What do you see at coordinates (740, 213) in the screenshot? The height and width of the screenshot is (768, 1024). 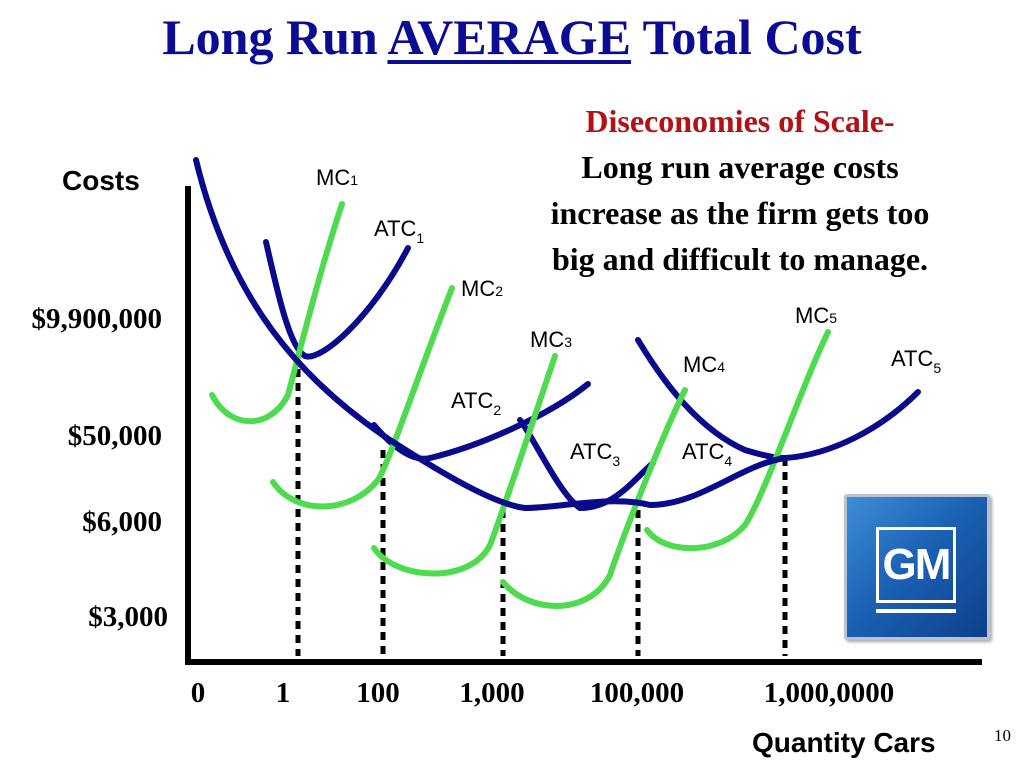 I see `note-line-2: increase as the firm gets too` at bounding box center [740, 213].